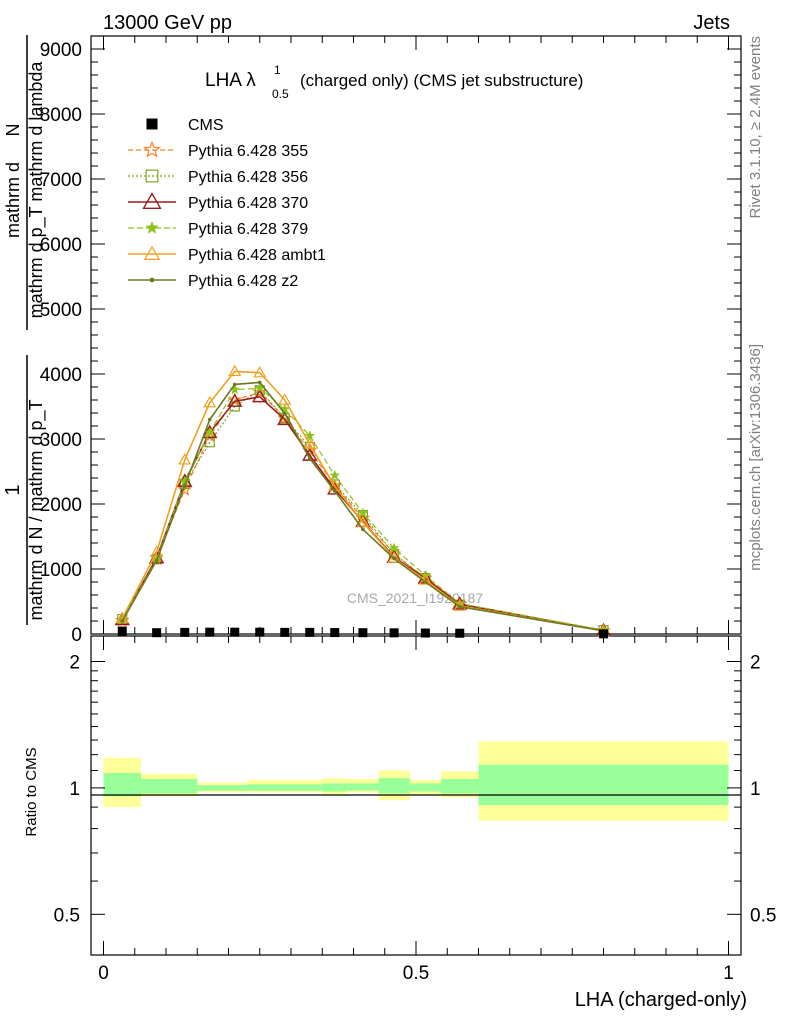  What do you see at coordinates (36, 190) in the screenshot?
I see `y-label-num-rest: mathrm d p_T mathrm d lambda` at bounding box center [36, 190].